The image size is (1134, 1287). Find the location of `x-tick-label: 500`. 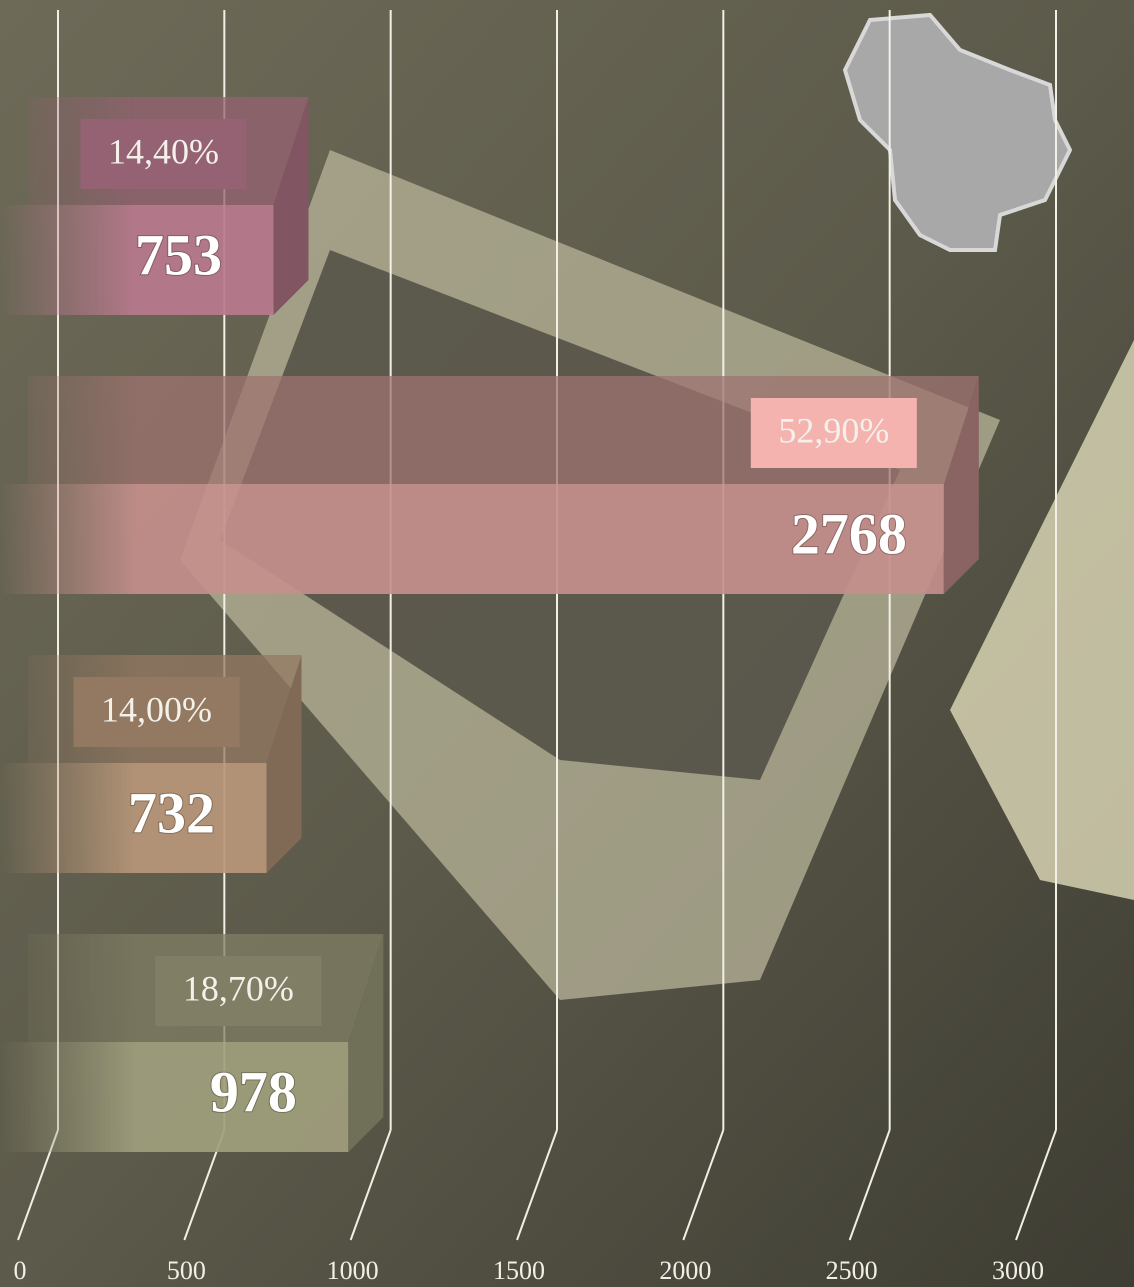

x-tick-label: 500 is located at coordinates (186, 1270).